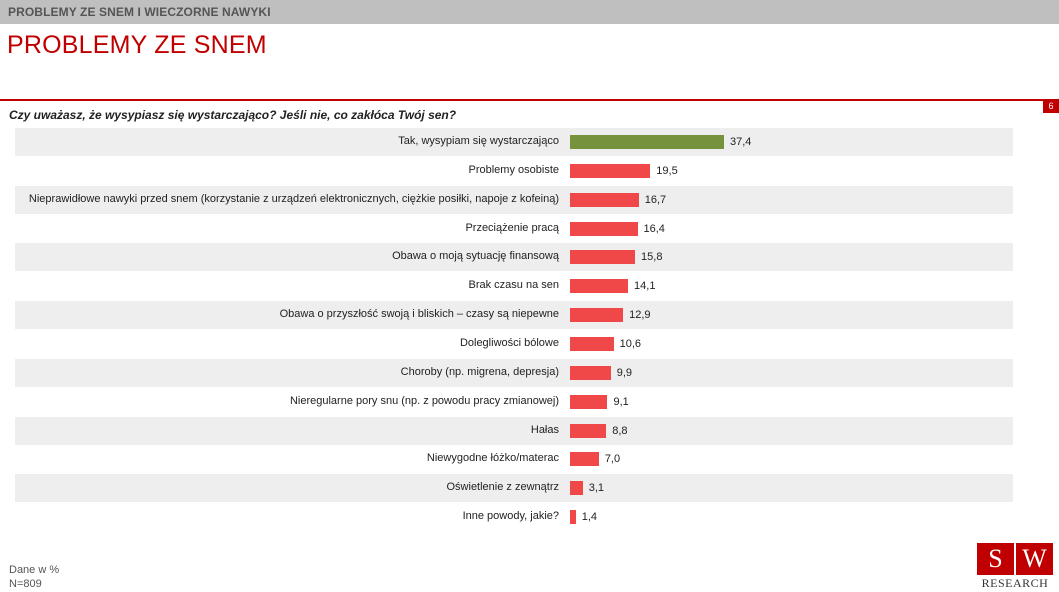 This screenshot has height=592, width=1059. I want to click on sample-size-note: N=809, so click(25, 584).